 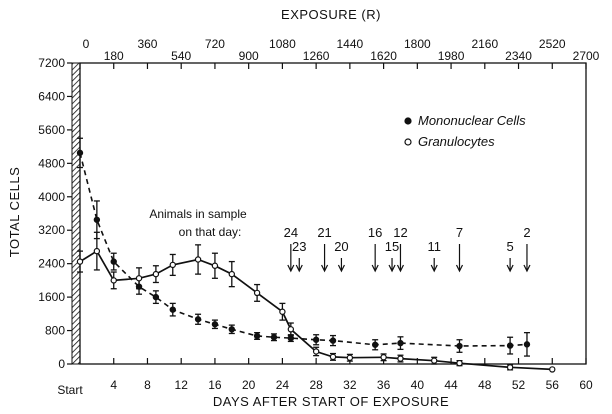 What do you see at coordinates (51, 297) in the screenshot?
I see `y-tick-label: 1600` at bounding box center [51, 297].